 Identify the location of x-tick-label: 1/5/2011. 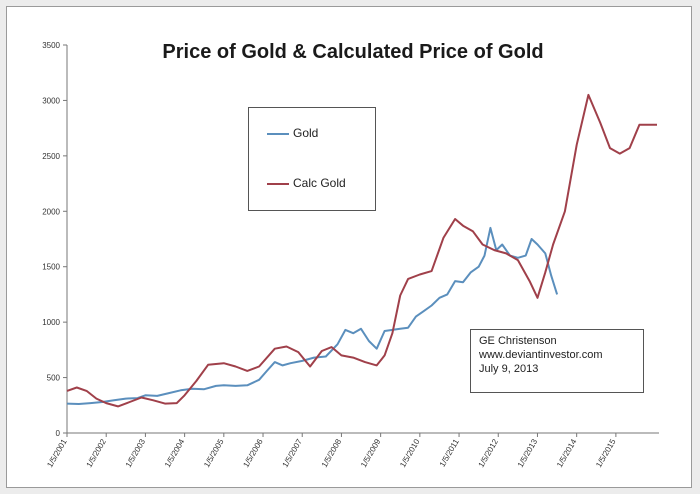
(449, 452).